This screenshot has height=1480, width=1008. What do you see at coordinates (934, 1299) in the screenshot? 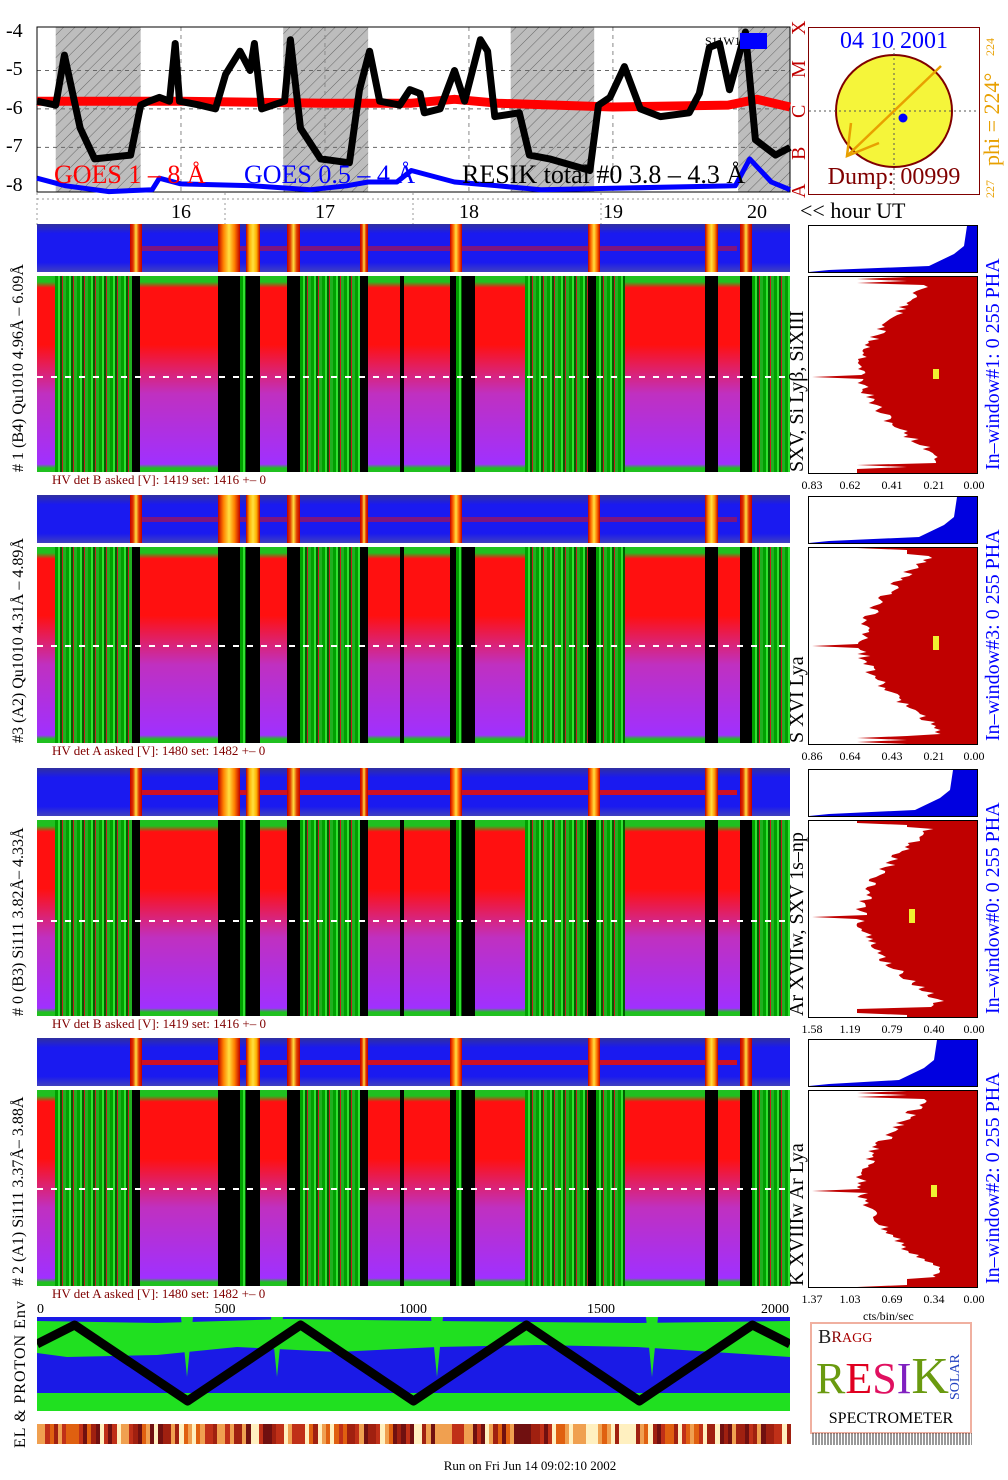
I see `histogram-tick-label: 0.34` at bounding box center [934, 1299].